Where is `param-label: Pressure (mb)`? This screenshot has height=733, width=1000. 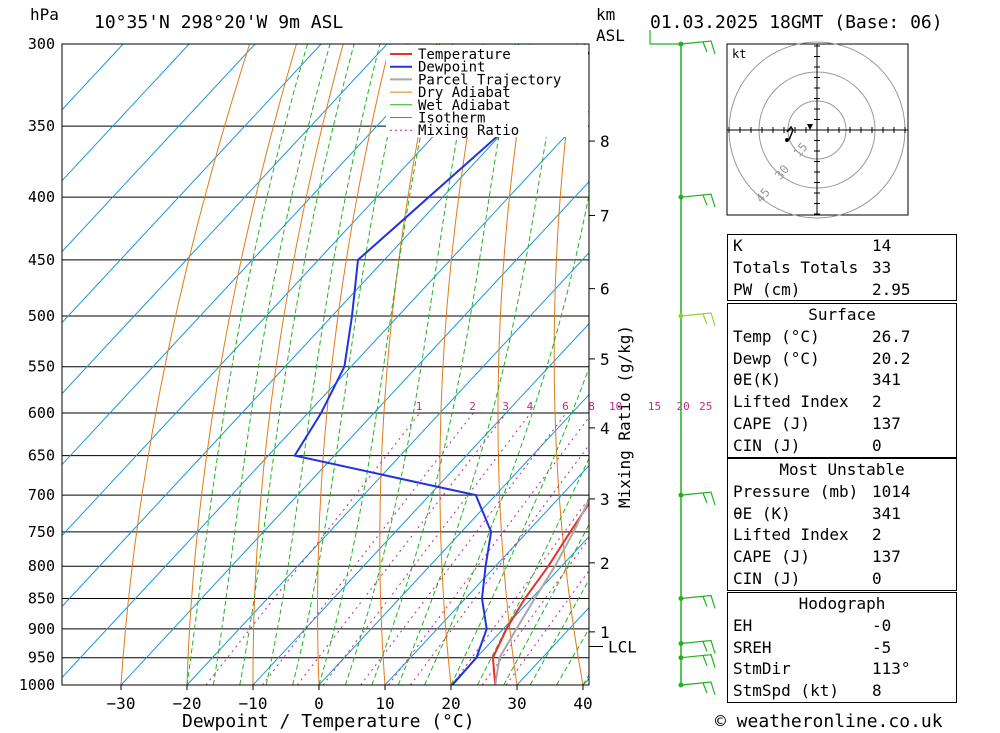 param-label: Pressure (mb) is located at coordinates (796, 491).